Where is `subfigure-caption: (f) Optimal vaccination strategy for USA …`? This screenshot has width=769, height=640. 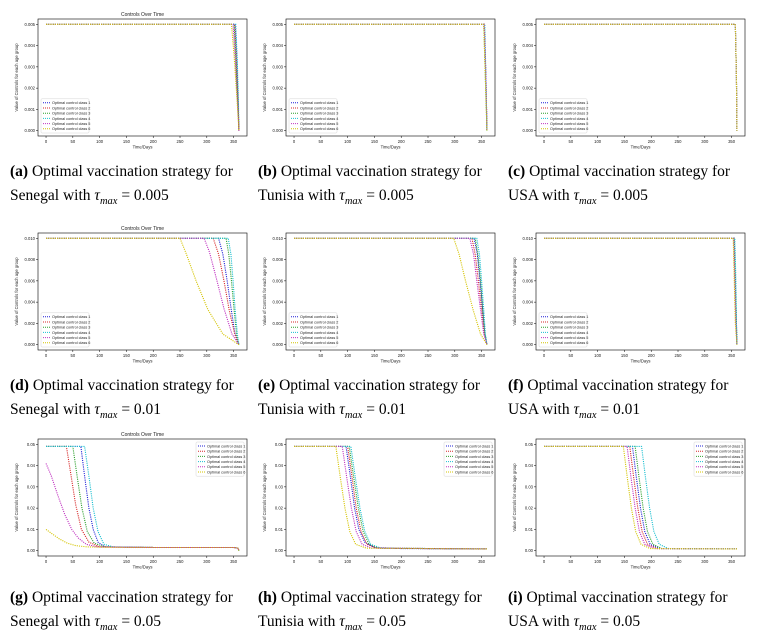 subfigure-caption: (f) Optimal vaccination strategy for USA … is located at coordinates (618, 401).